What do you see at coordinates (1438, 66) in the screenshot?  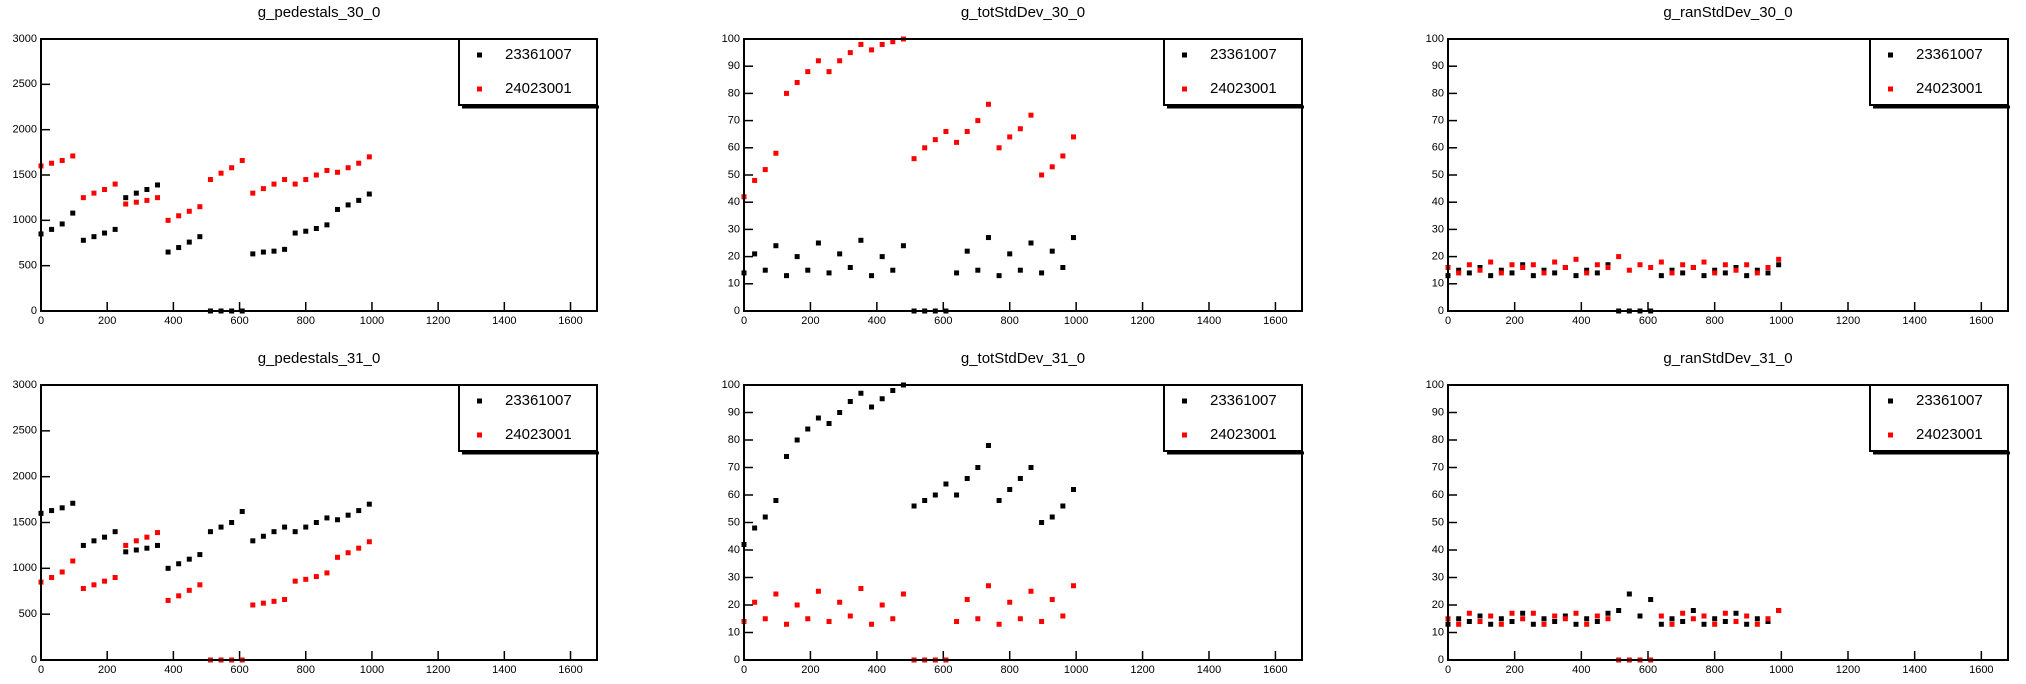 I see `y-tick-label: 90` at bounding box center [1438, 66].